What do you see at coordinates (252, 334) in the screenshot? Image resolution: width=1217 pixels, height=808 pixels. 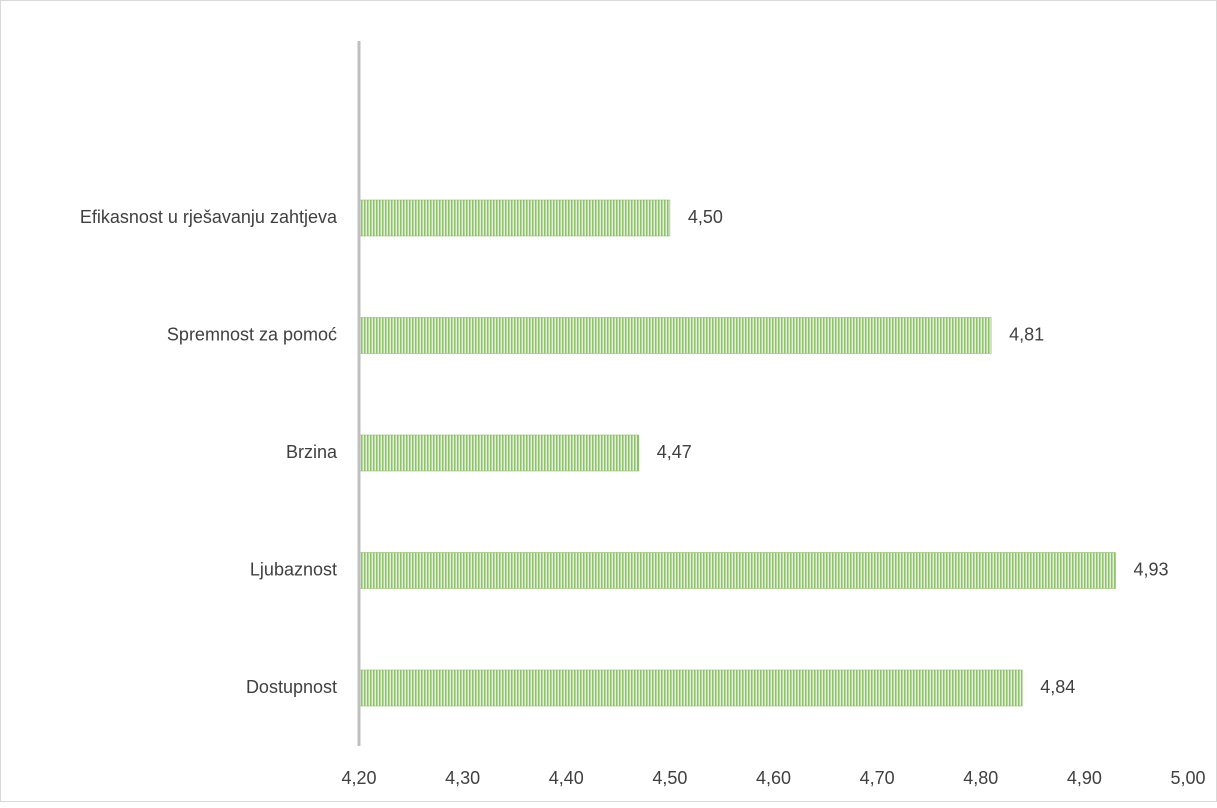 I see `category-label-1: Spremnost za pomoć` at bounding box center [252, 334].